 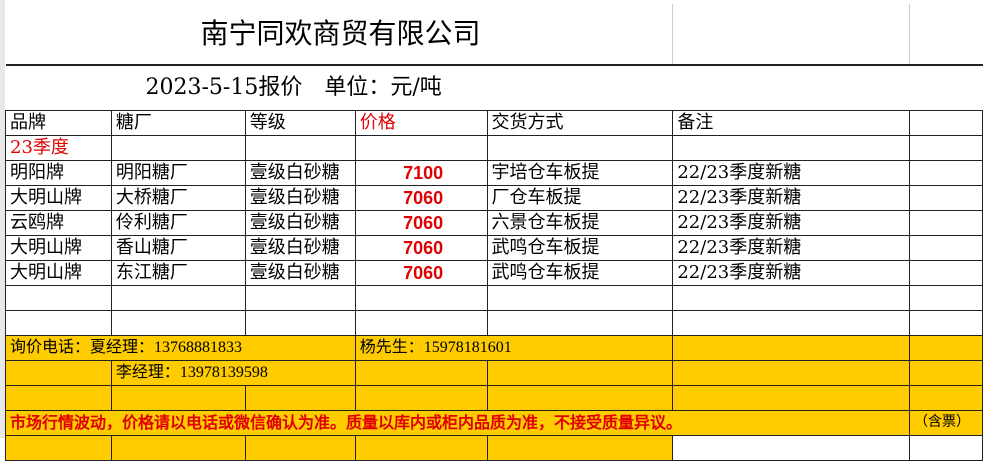 What do you see at coordinates (946, 423) in the screenshot?
I see `tax-included: （含票）` at bounding box center [946, 423].